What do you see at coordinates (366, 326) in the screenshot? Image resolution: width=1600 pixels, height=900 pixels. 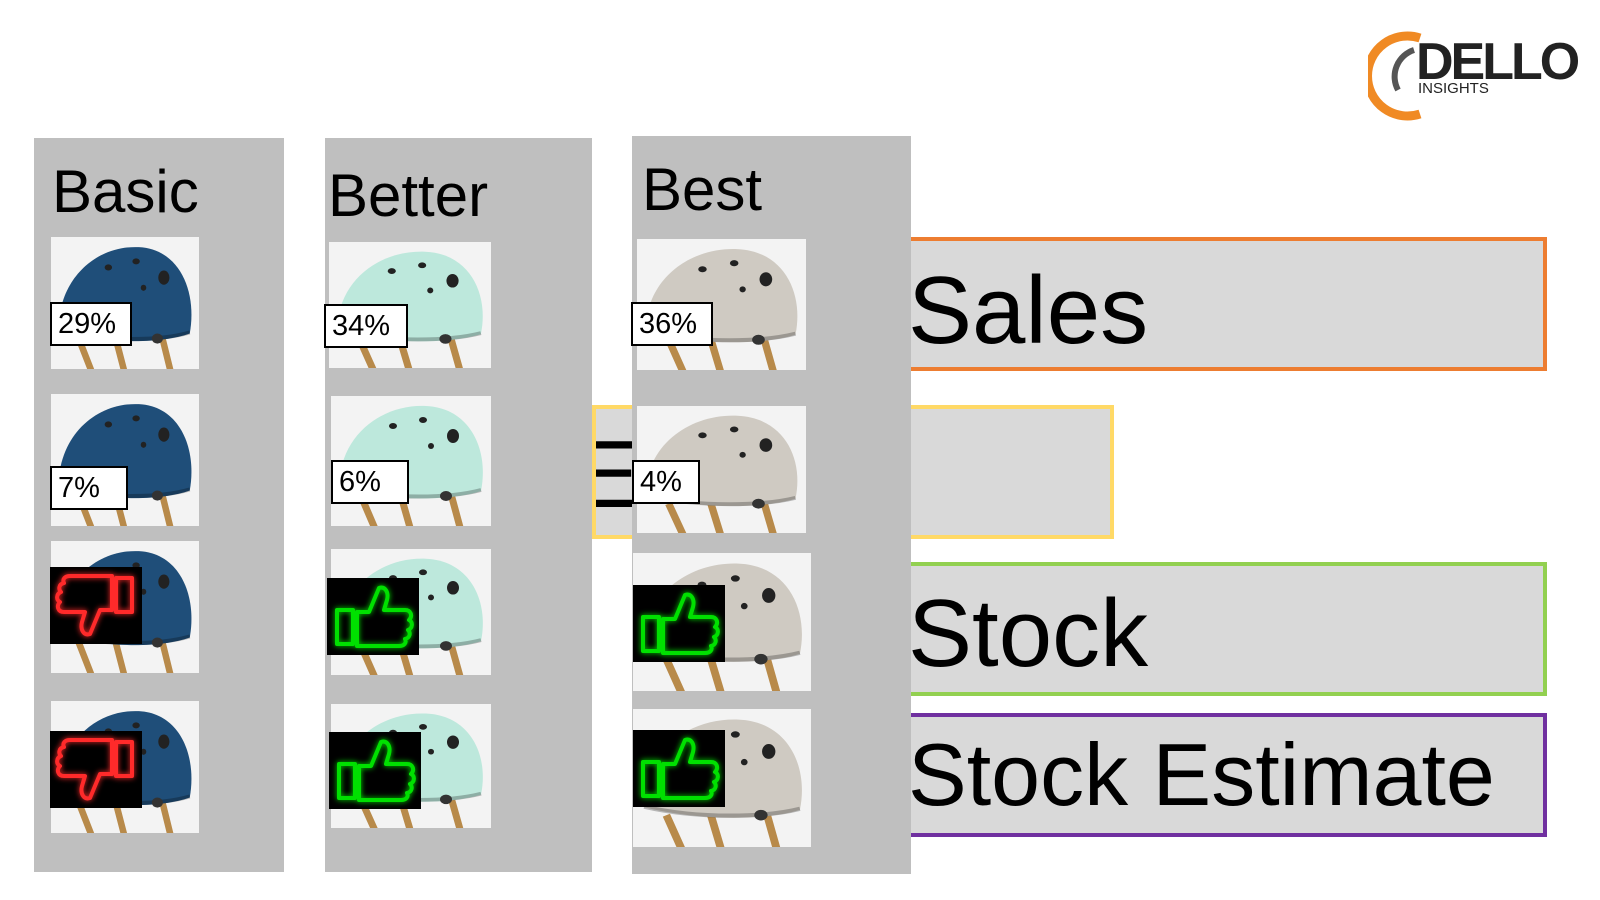 I see `percent-badge: 34%` at bounding box center [366, 326].